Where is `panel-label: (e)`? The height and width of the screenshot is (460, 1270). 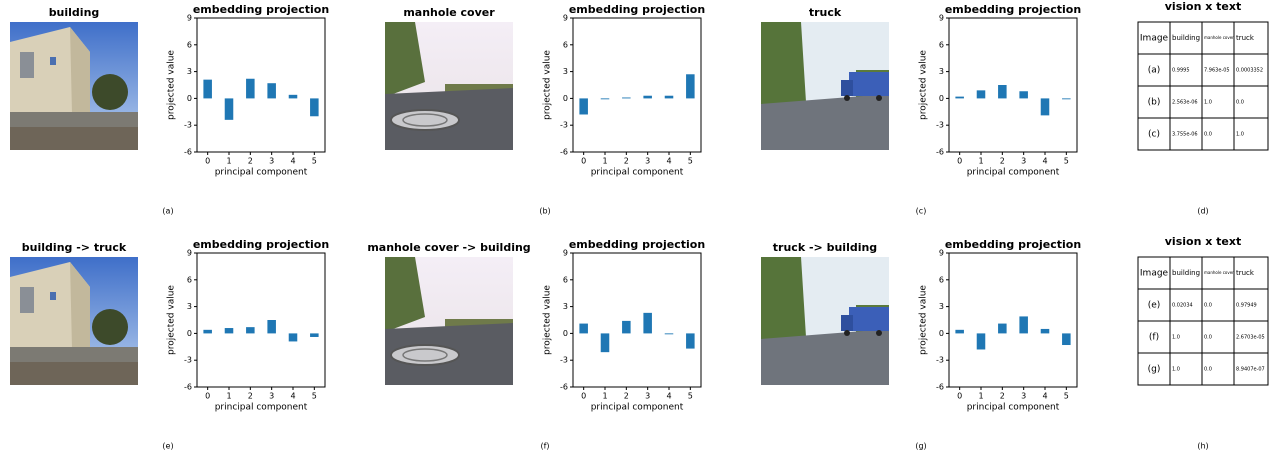
panel-label: (e) is located at coordinates (167, 446).